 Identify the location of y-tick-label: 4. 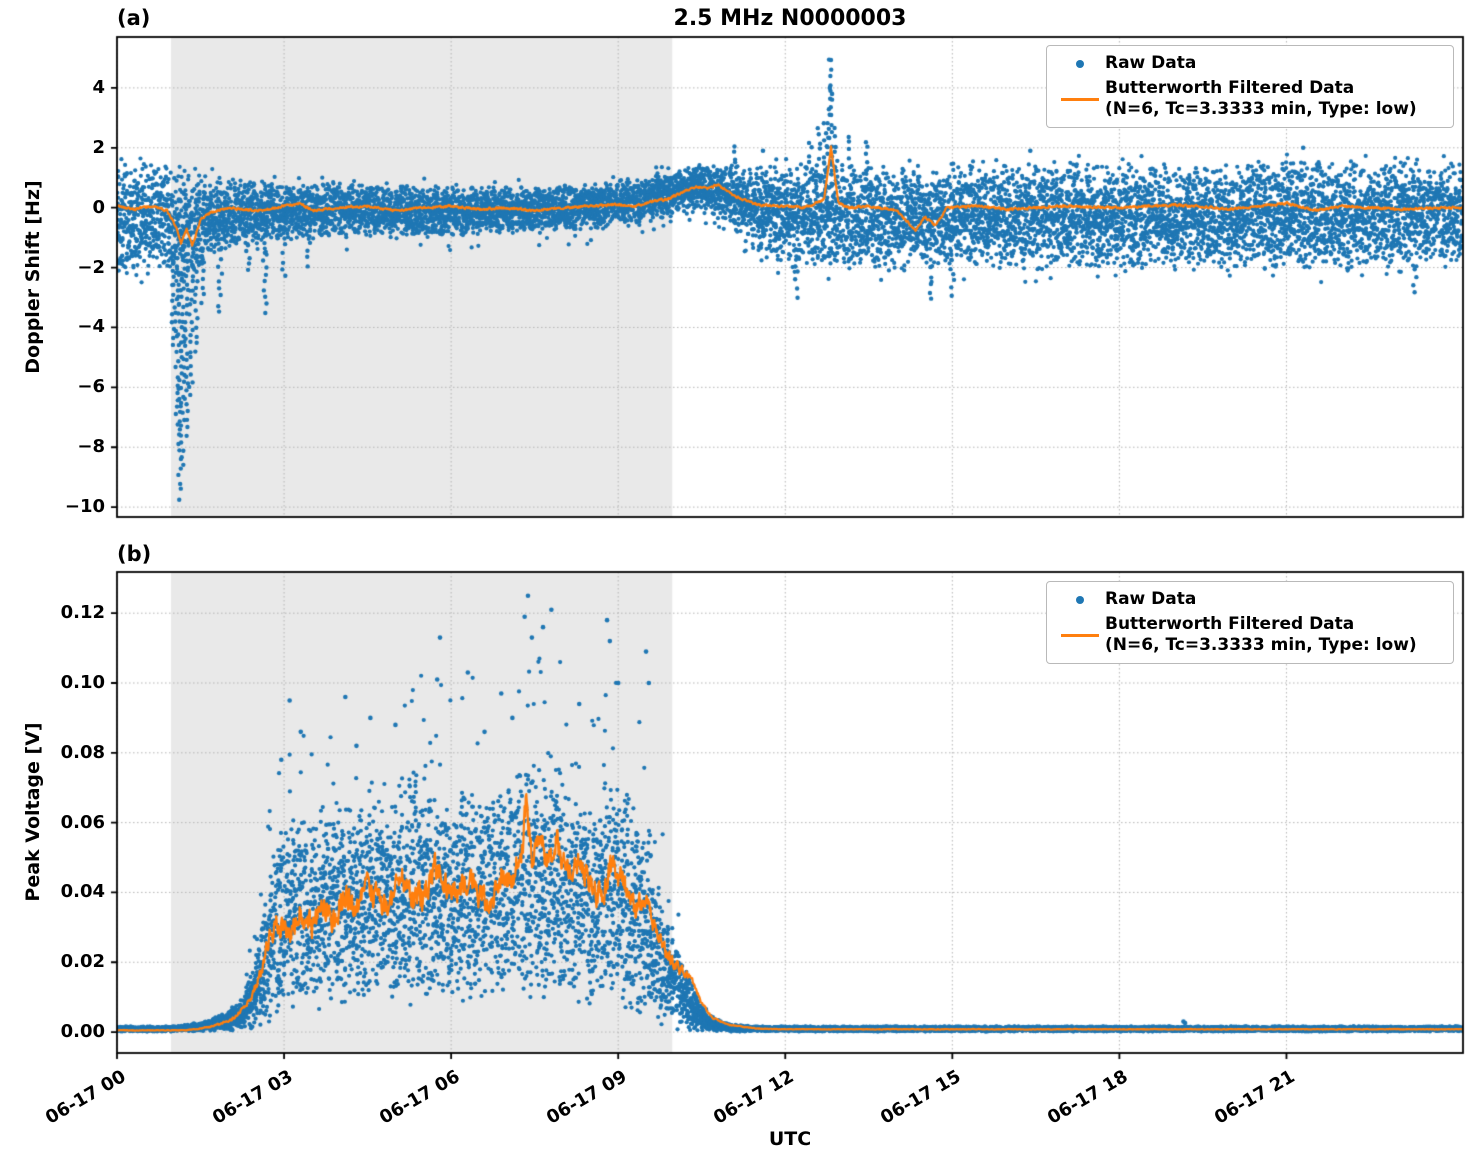
(98, 87).